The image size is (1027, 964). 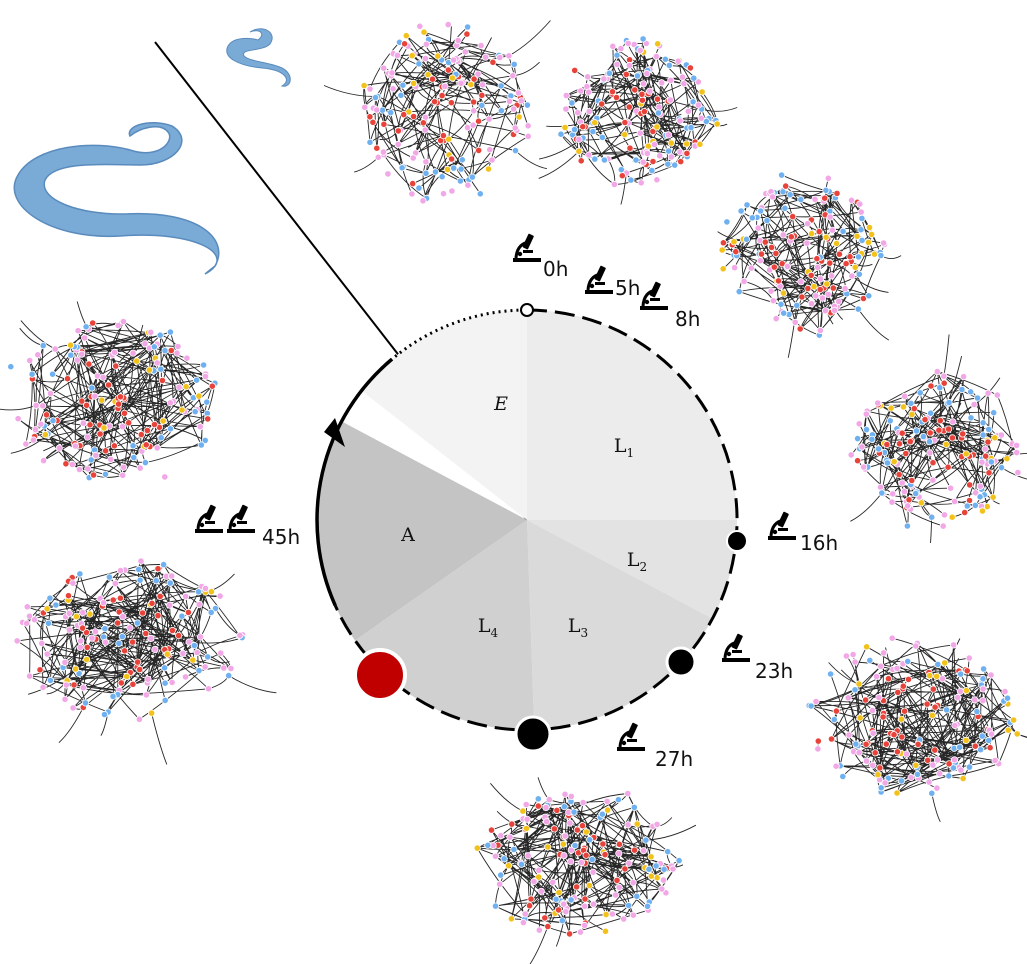 What do you see at coordinates (674, 759) in the screenshot?
I see `time-label-27h: 27h` at bounding box center [674, 759].